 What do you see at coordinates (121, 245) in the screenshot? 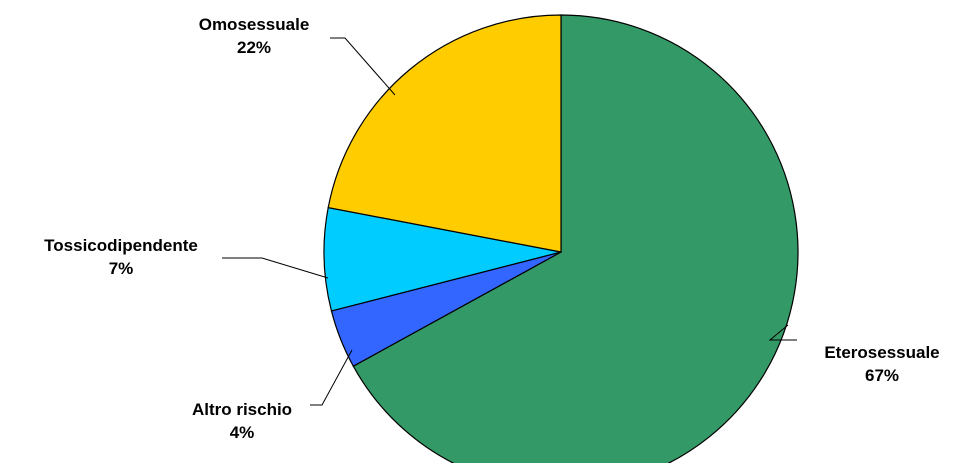
I see `slice-label-name: Tossicodipendente` at bounding box center [121, 245].